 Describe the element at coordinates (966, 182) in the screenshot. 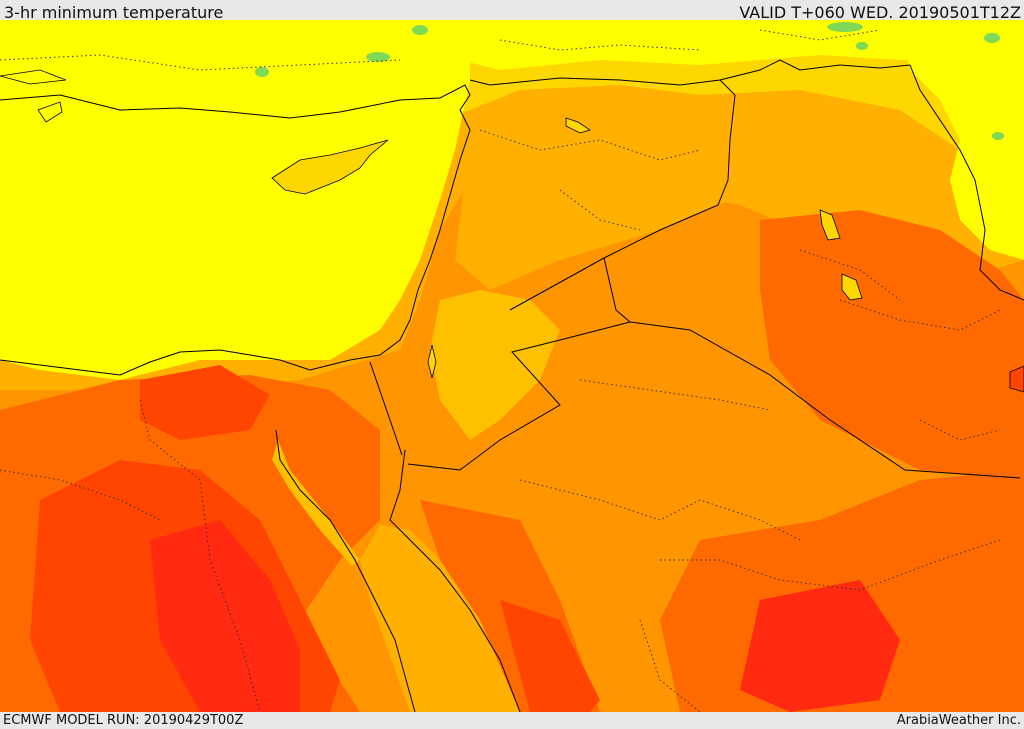

I see `border-iraq-iran` at that location.